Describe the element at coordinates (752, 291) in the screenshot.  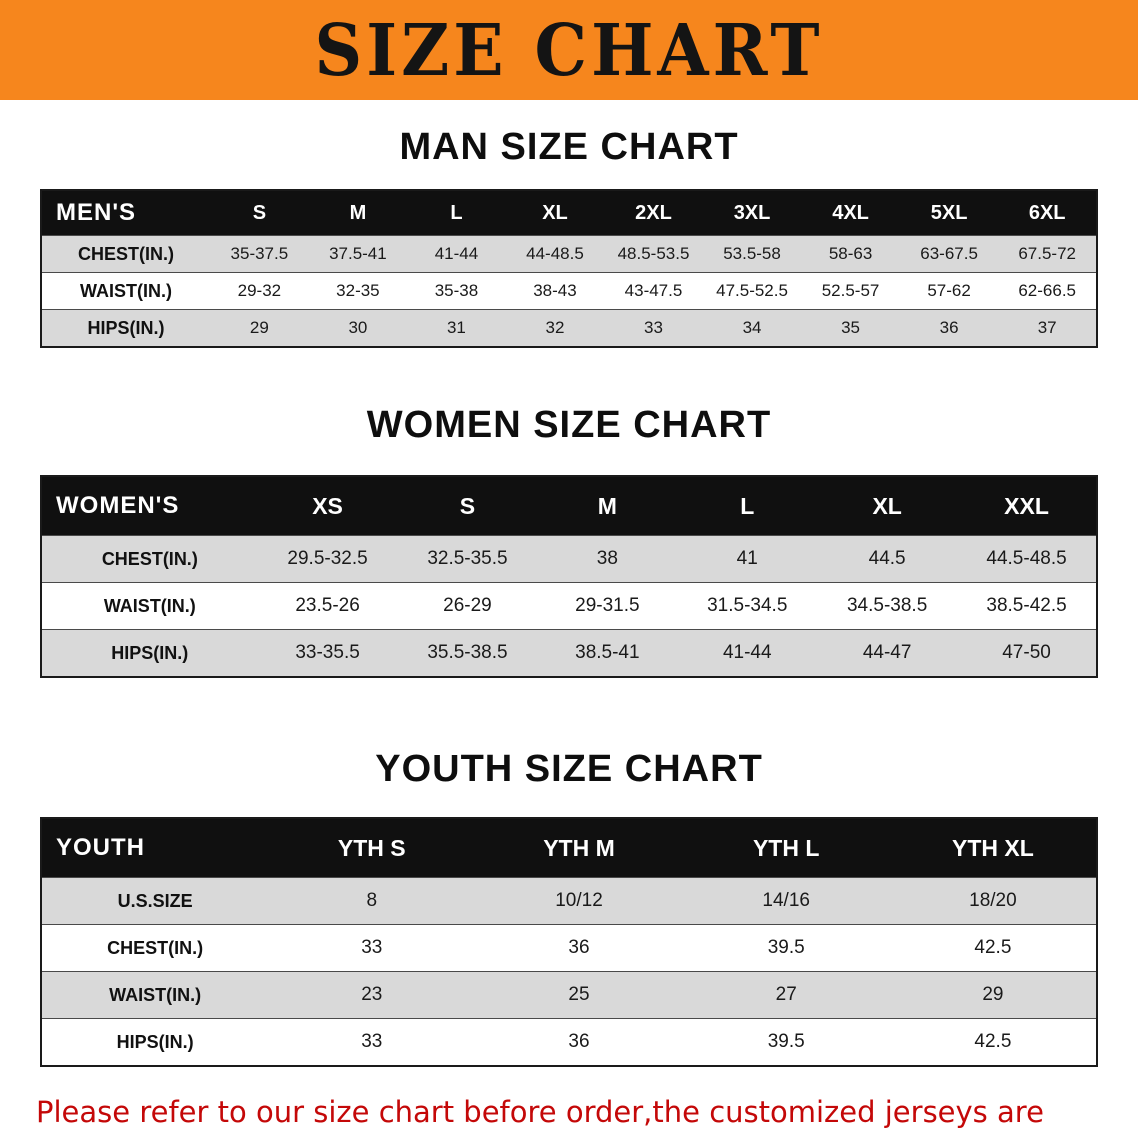
I see `size-value: 47.5-52.5` at that location.